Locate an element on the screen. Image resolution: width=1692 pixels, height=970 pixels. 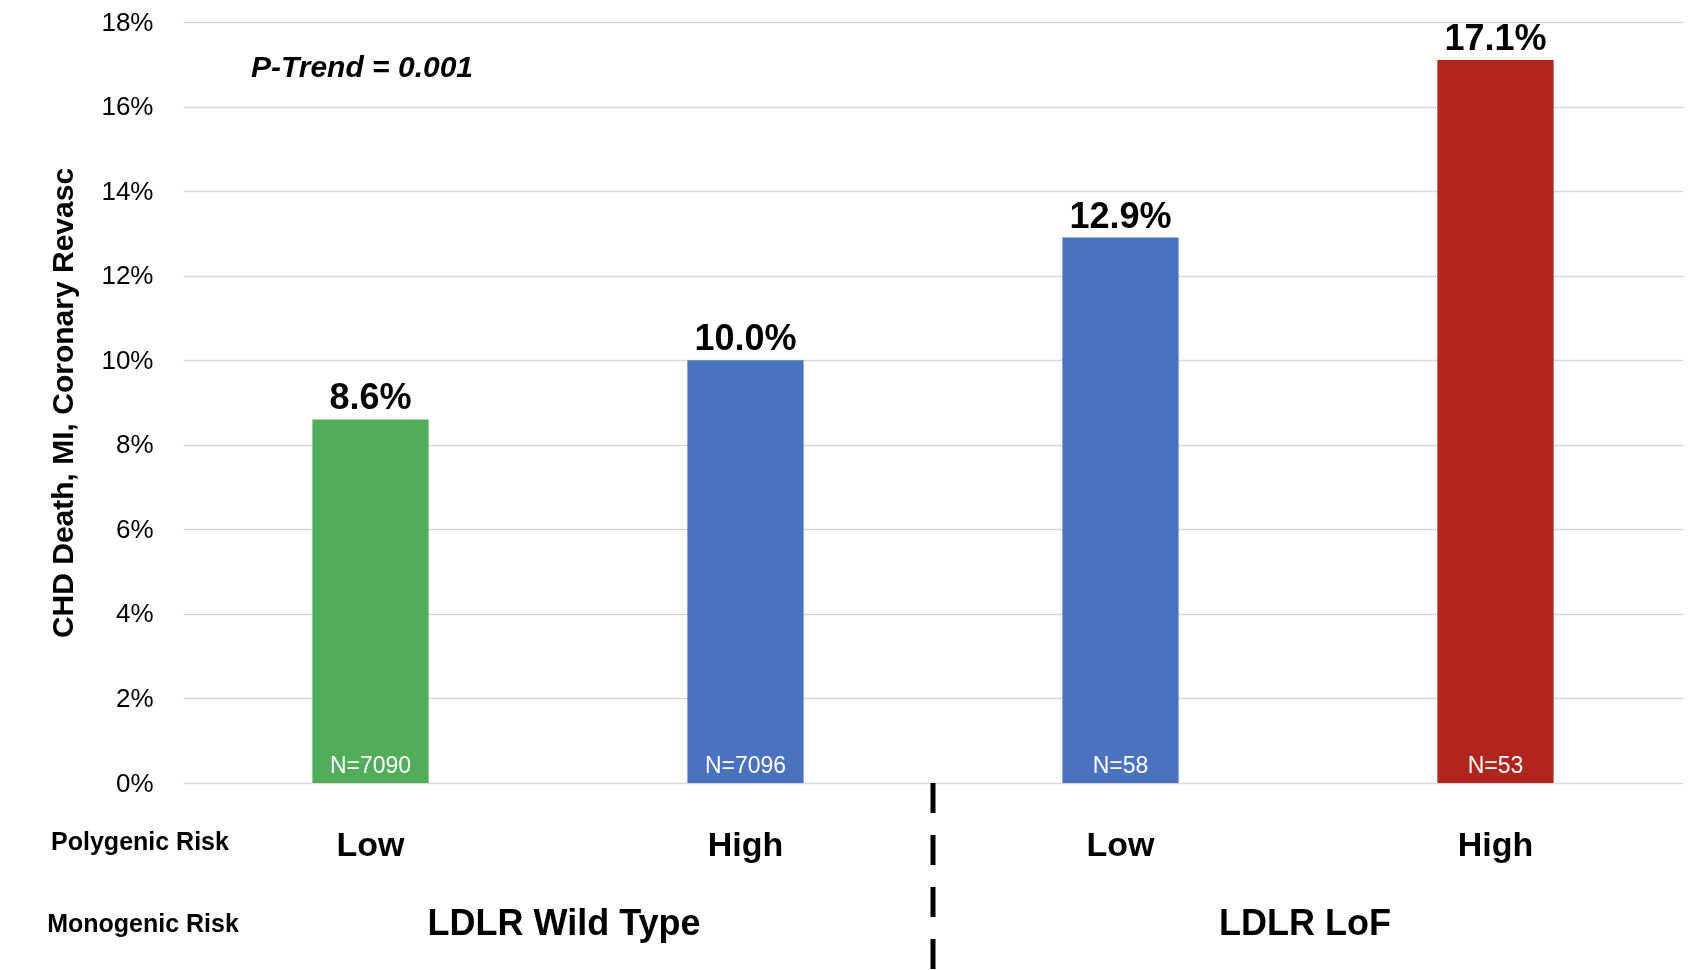
text: LDLR Wild Type is located at coordinates (564, 922).